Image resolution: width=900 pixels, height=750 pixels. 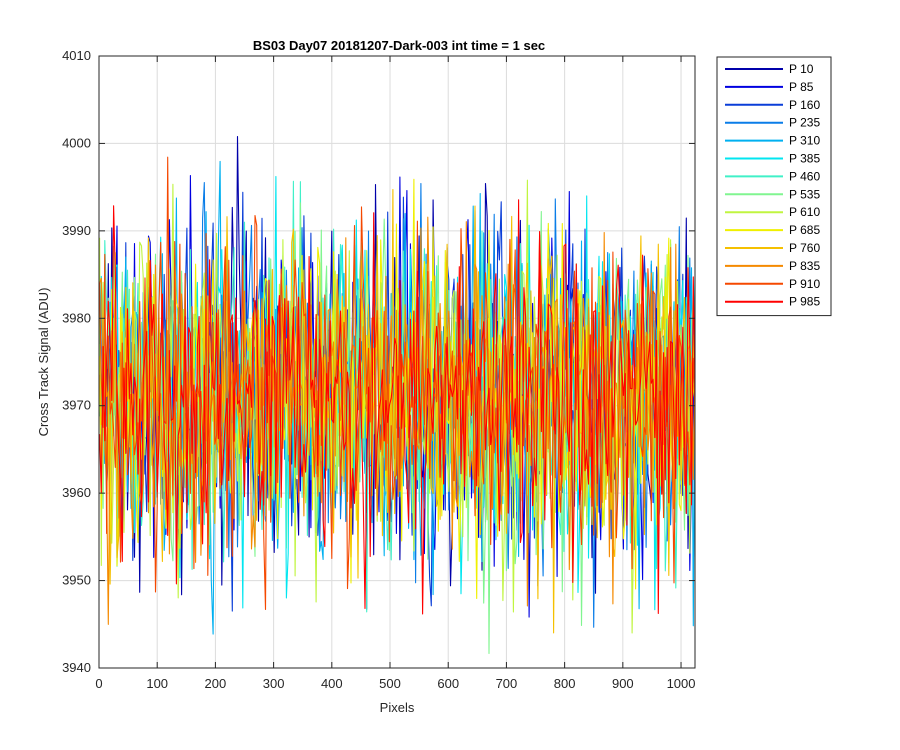 I want to click on y-tick-label: 3950, so click(x=76, y=580).